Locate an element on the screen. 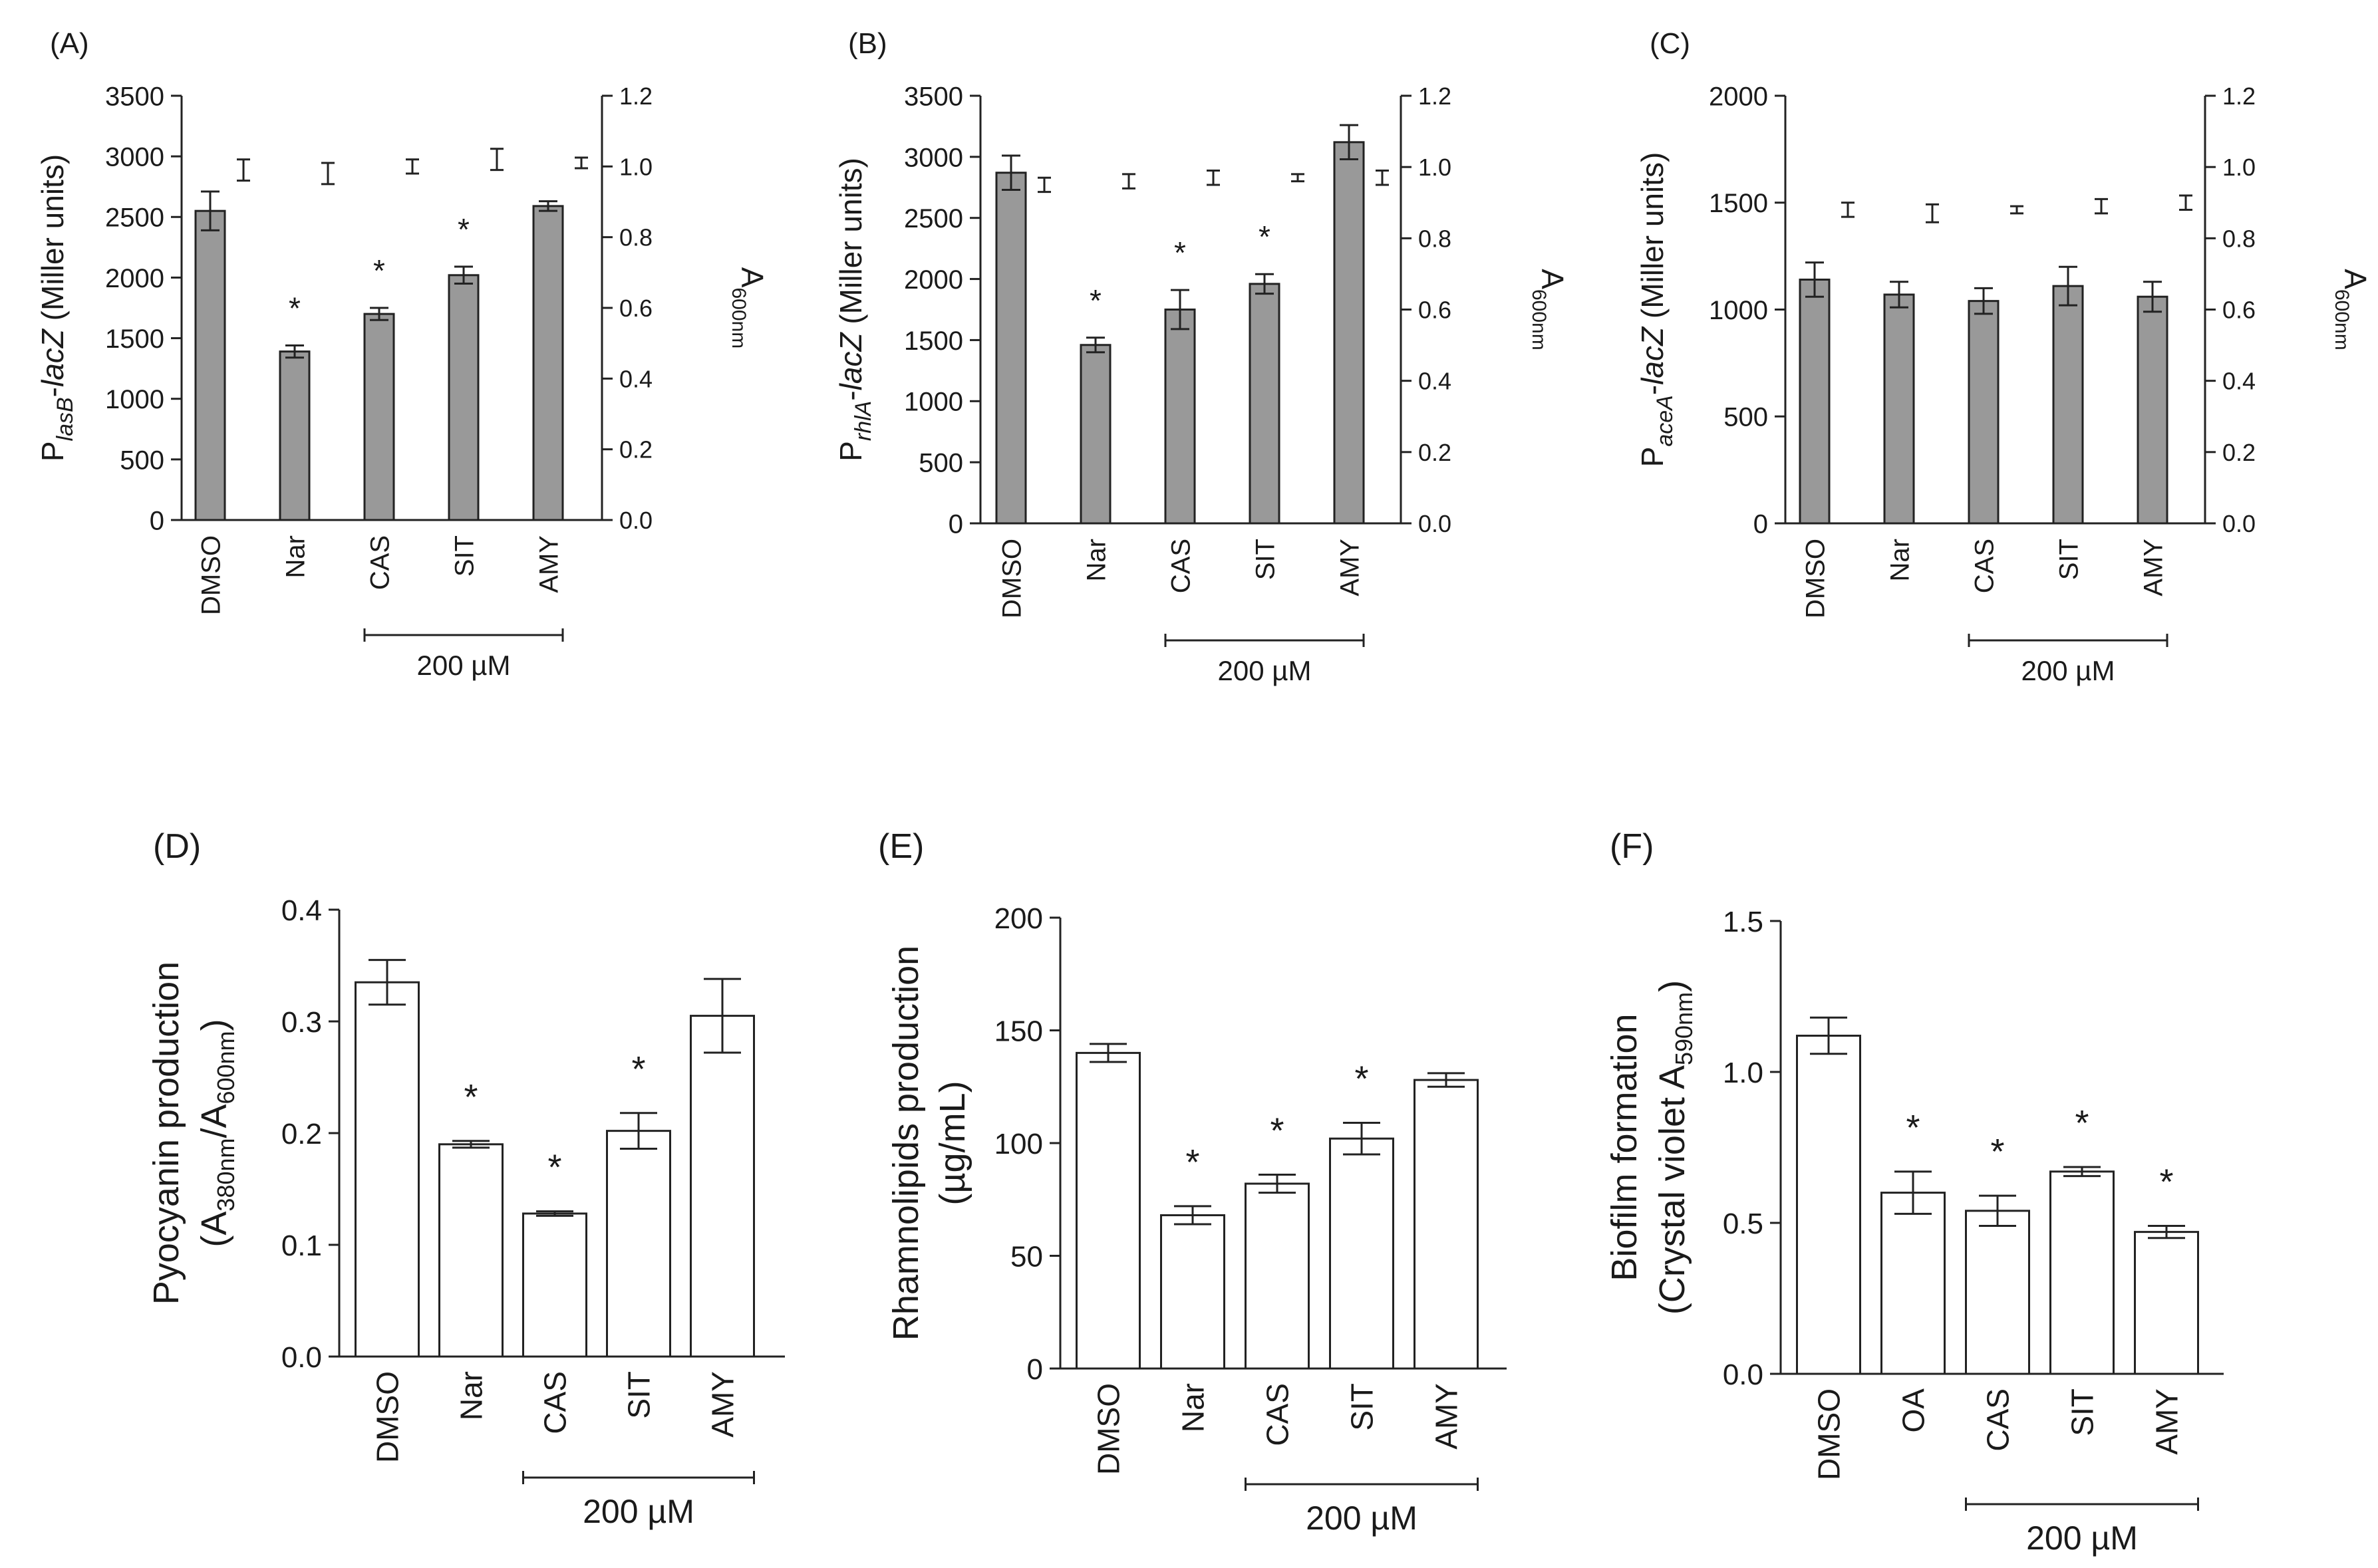 The height and width of the screenshot is (1568, 2378). panel-label: (F) is located at coordinates (1632, 846).